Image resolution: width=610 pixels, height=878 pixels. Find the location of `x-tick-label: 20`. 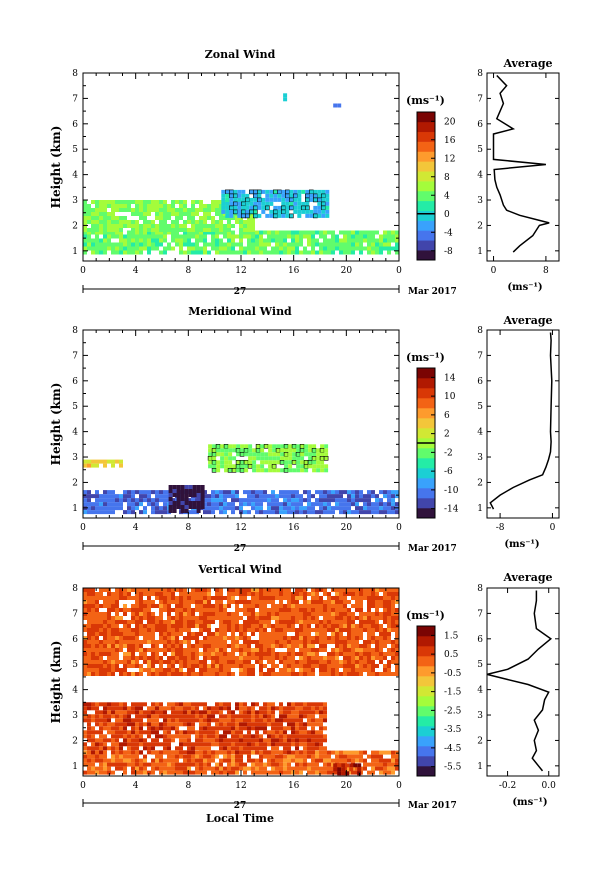

x-tick-label: 20 is located at coordinates (347, 271).